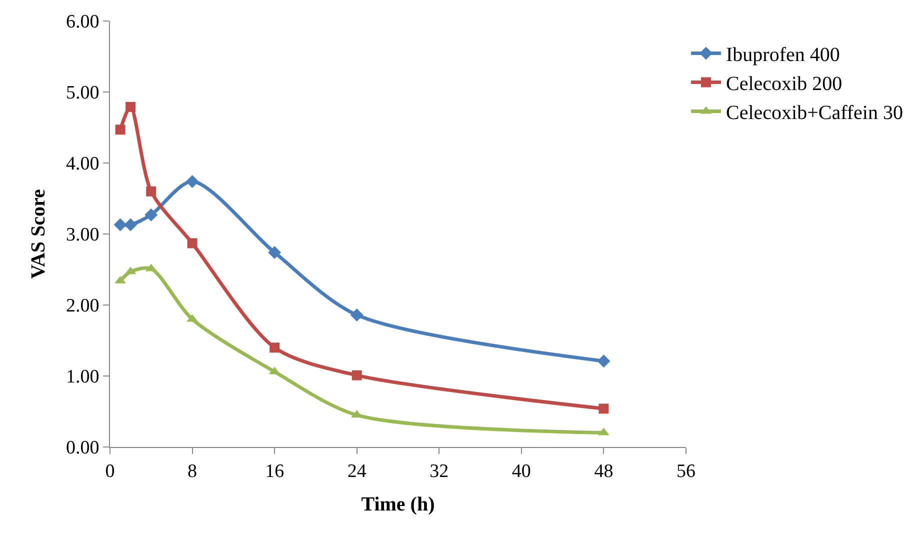 Image resolution: width=920 pixels, height=542 pixels. Describe the element at coordinates (83, 377) in the screenshot. I see `y-tick-label: 1.00` at that location.